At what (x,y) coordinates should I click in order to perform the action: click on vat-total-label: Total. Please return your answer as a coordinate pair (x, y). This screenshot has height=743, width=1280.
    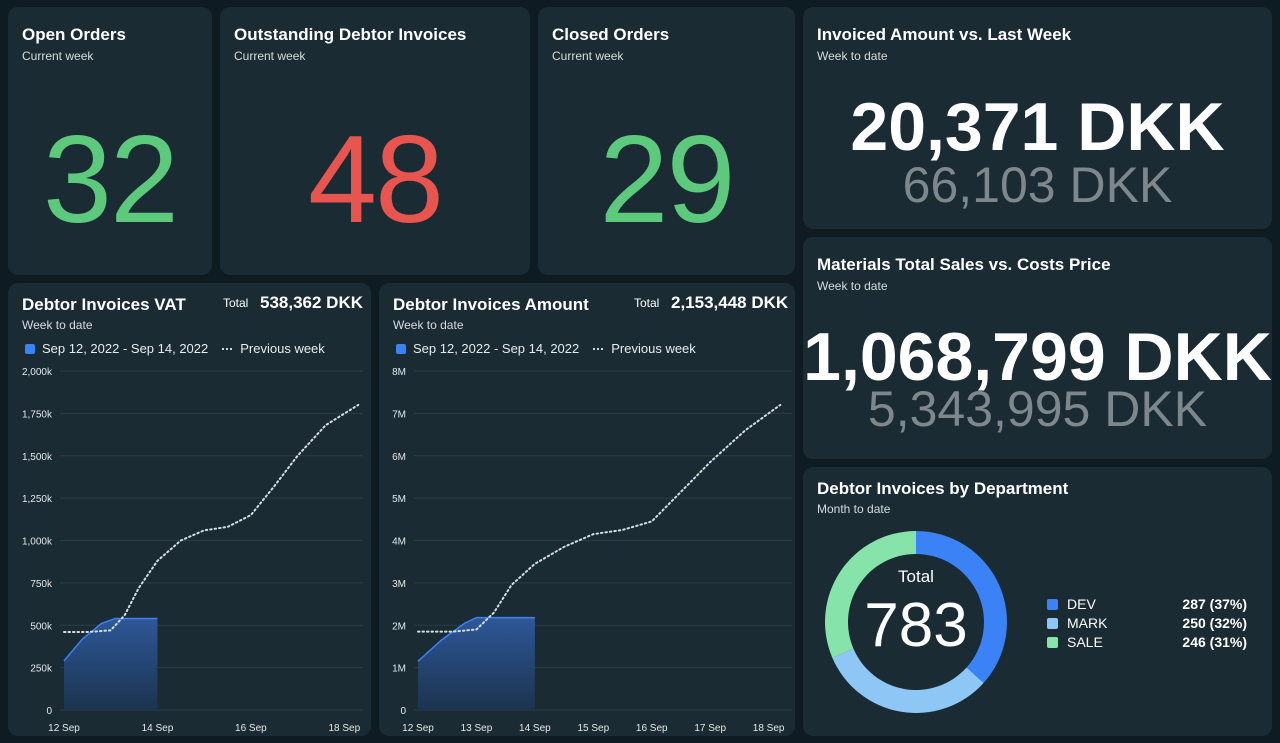
    Looking at the image, I should click on (236, 303).